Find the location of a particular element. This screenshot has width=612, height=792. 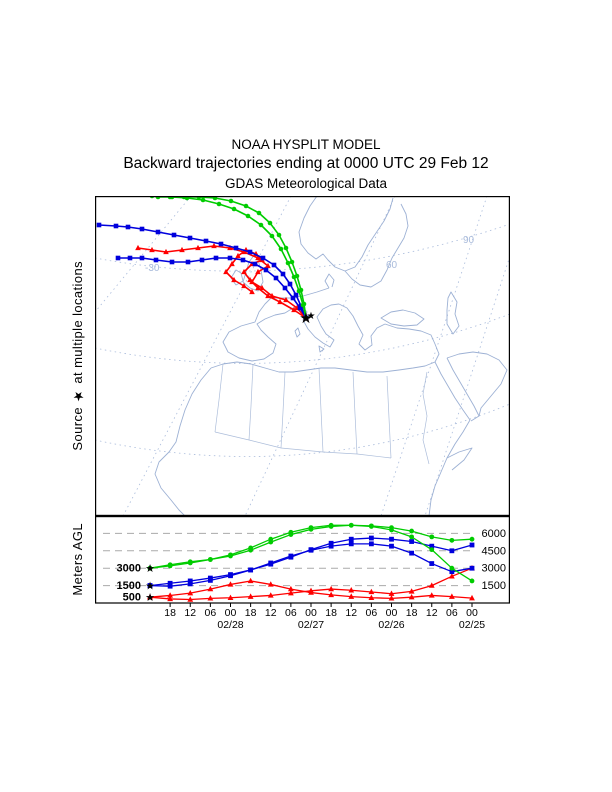

y-axis-label: 1500 is located at coordinates (494, 586).